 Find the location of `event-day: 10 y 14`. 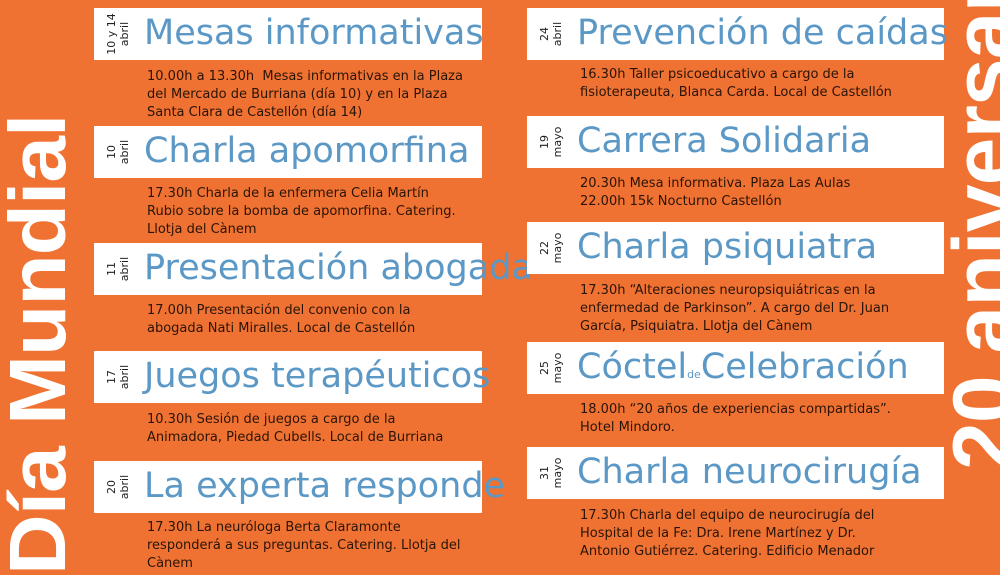

event-day: 10 y 14 is located at coordinates (111, 34).